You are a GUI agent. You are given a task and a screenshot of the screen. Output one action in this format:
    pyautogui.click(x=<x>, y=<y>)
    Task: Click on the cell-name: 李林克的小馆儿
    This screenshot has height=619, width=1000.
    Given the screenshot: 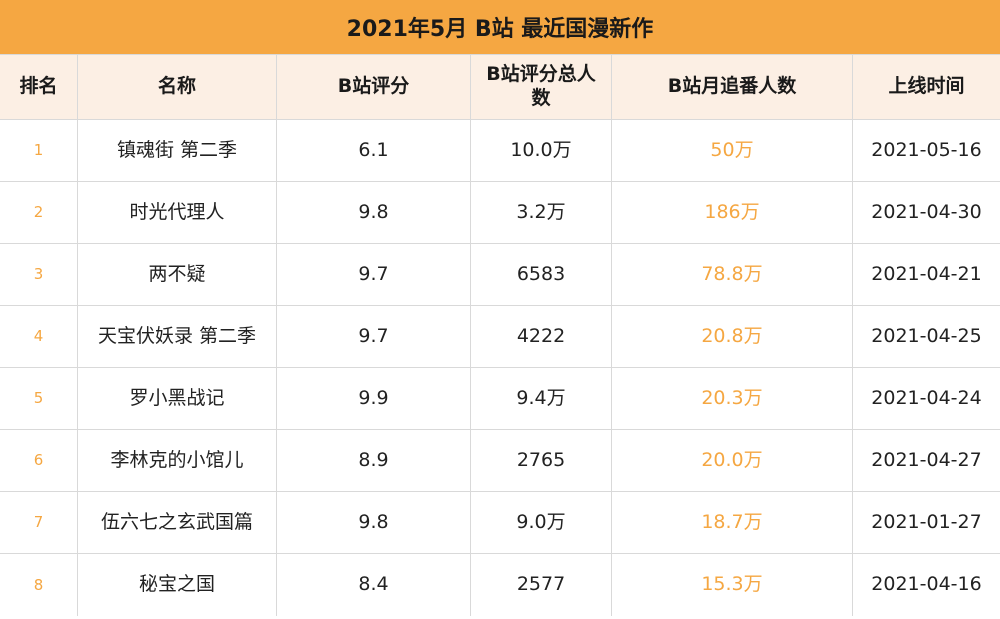 What is the action you would take?
    pyautogui.click(x=177, y=460)
    